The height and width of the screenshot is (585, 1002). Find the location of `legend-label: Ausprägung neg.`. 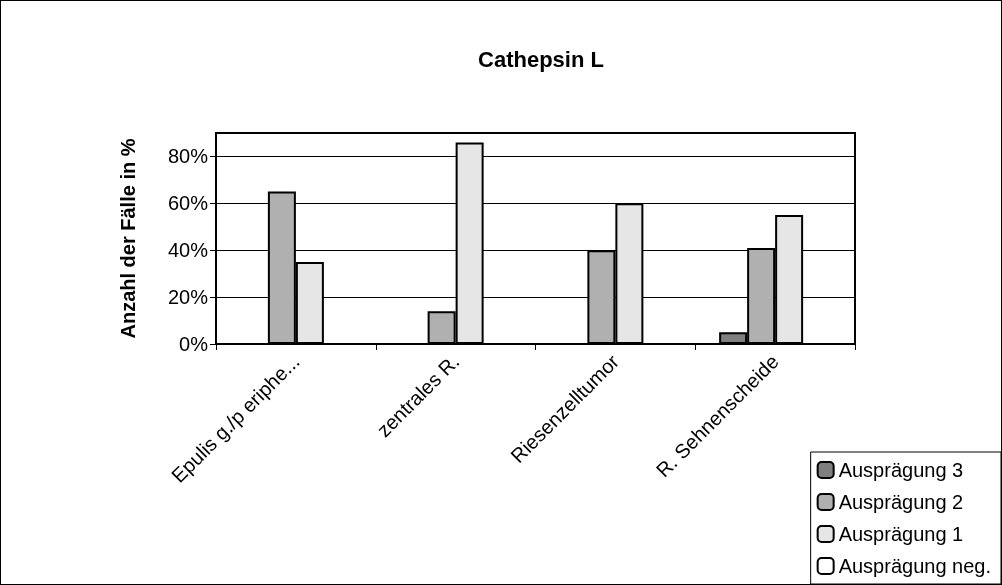

legend-label: Ausprägung neg. is located at coordinates (914, 566).